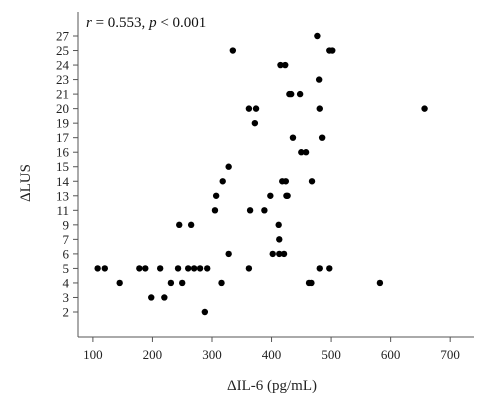 The image size is (500, 405). I want to click on x-axis-ticks: 100 200 300 400 500 600 700, so click(271, 349).